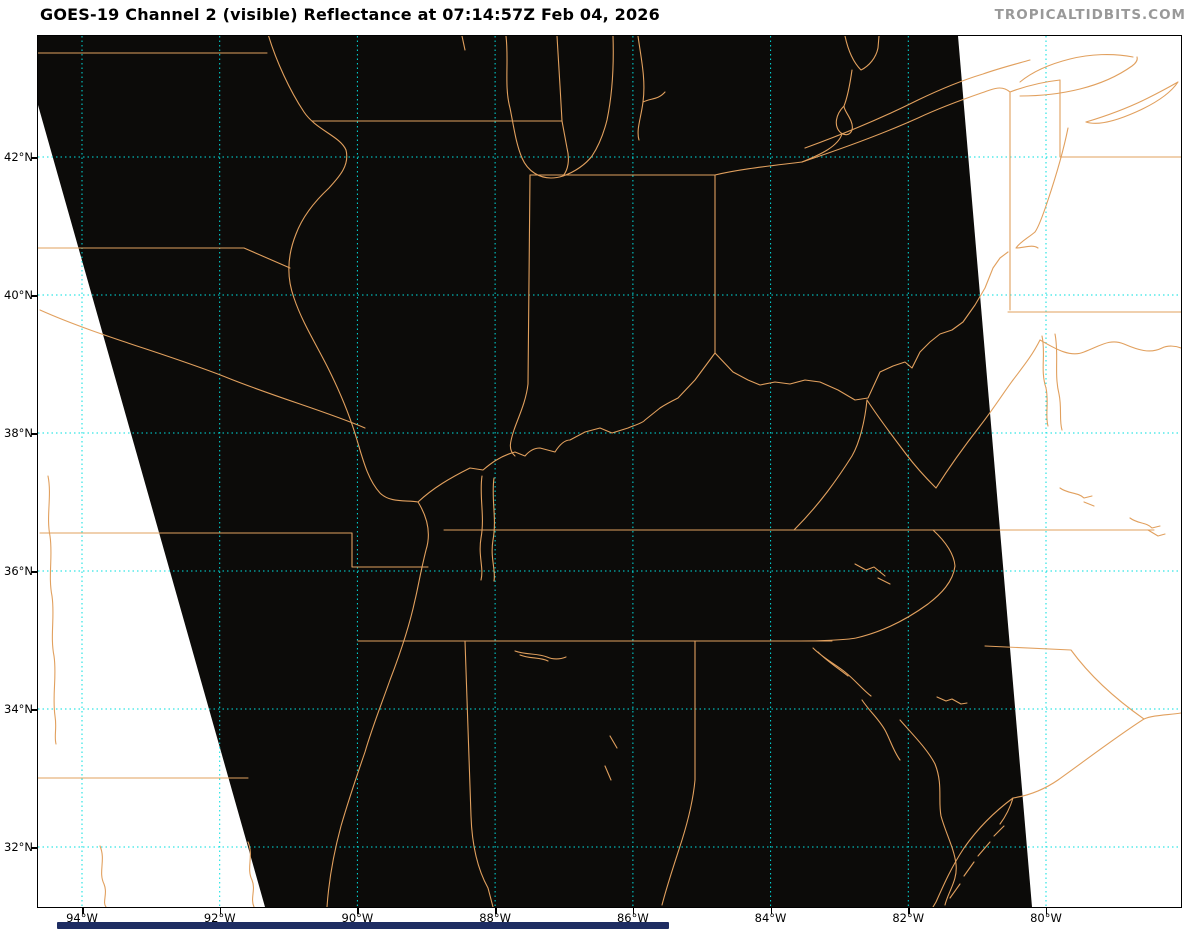 The height and width of the screenshot is (929, 1200). Describe the element at coordinates (713, 377) in the screenshot. I see `river-ohio` at that location.